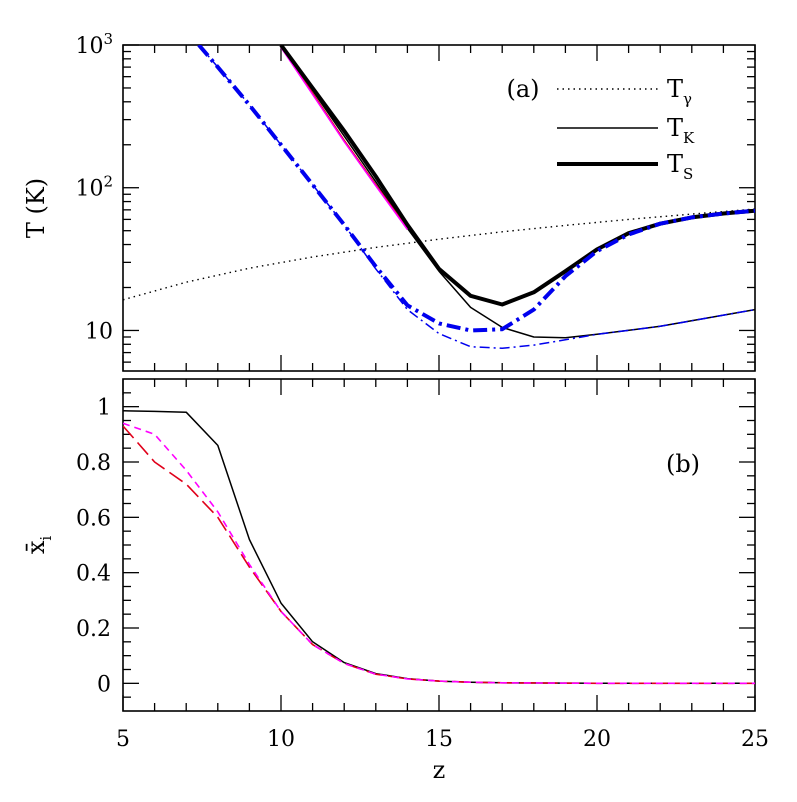 Image resolution: width=797 pixels, height=802 pixels. Describe the element at coordinates (93, 574) in the screenshot. I see `y-tick-label-b: 0.4` at that location.